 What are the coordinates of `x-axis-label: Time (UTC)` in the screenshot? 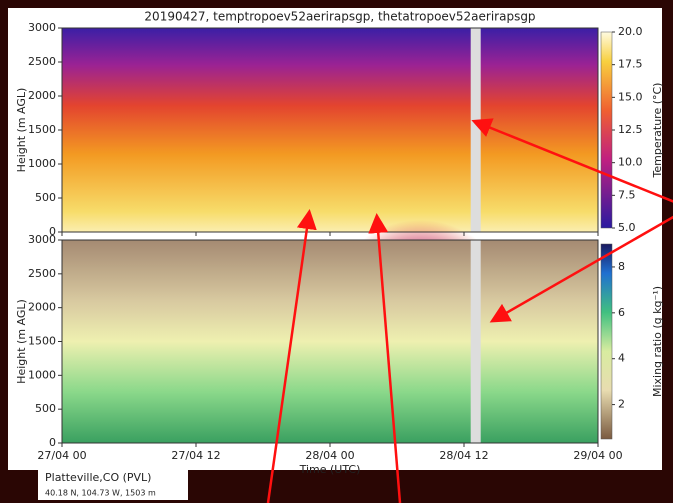 It's located at (330, 469).